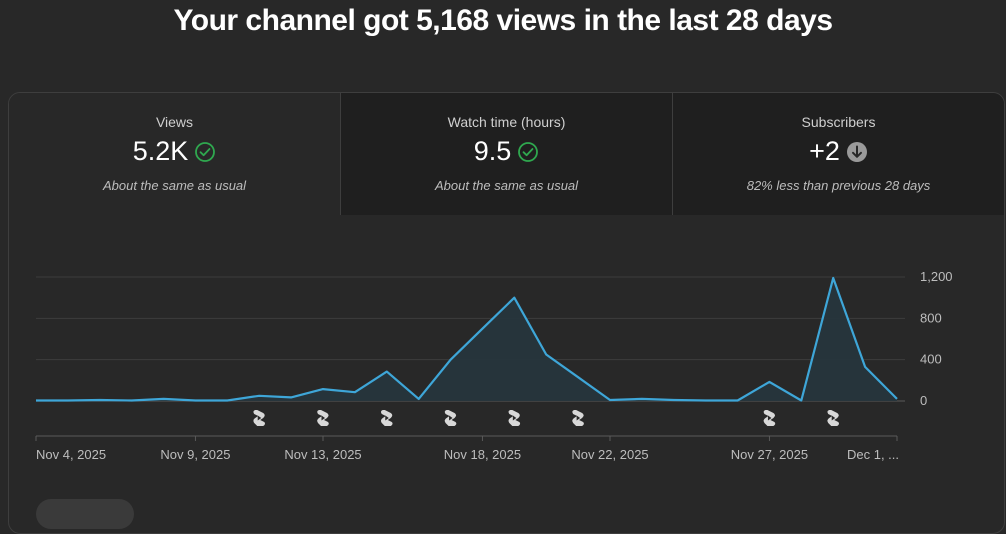 This screenshot has width=1006, height=534. I want to click on x-tick-label: Nov 4, 2025, so click(71, 454).